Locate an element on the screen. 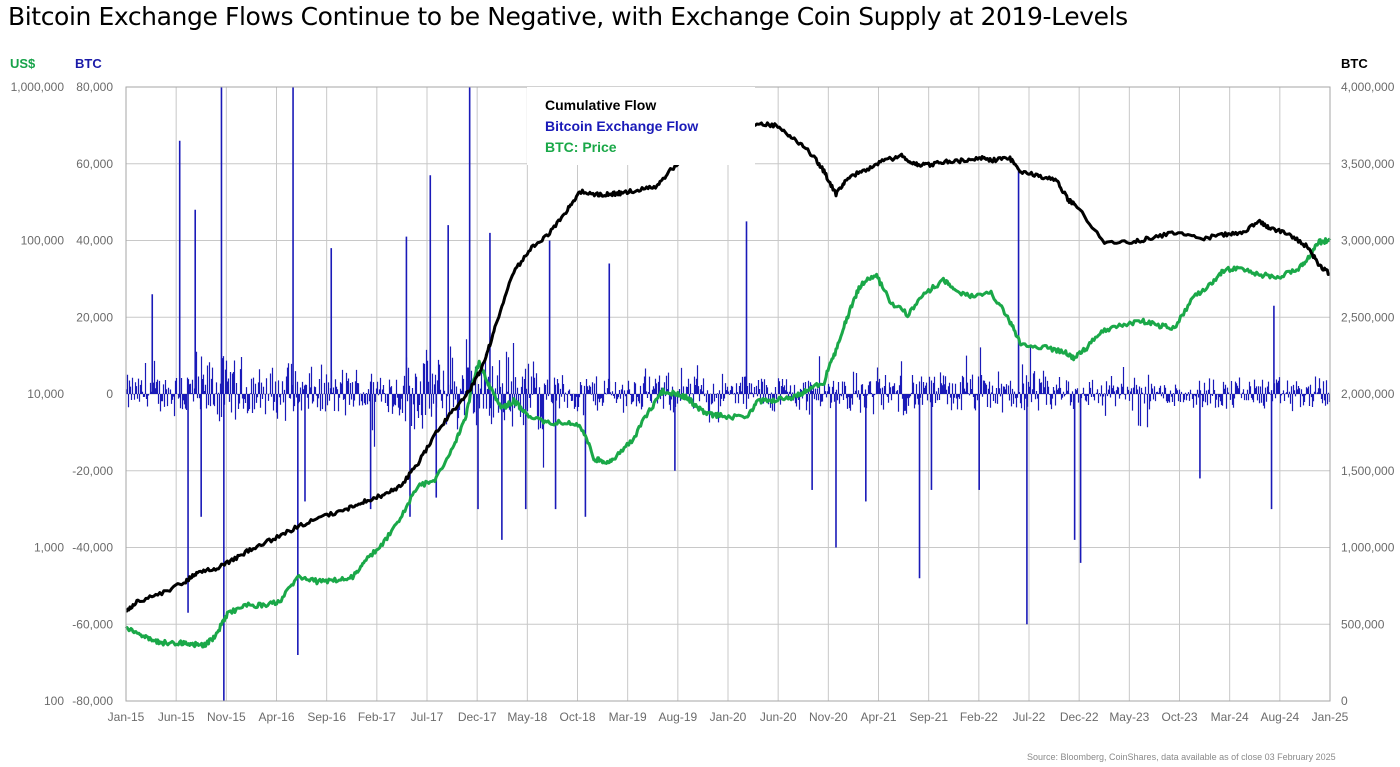 The image size is (1400, 767). x-axis-tick-label: Jan-20 is located at coordinates (728, 717).